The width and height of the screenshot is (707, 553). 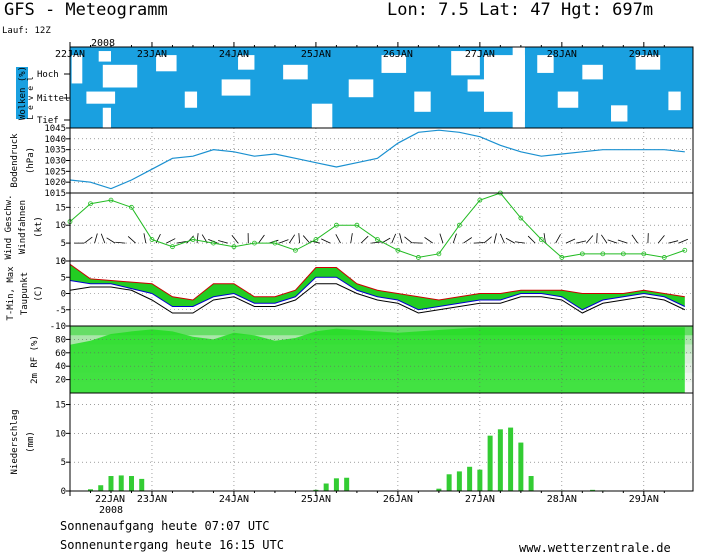 I want to click on y-tick-label: 60, so click(x=60, y=354).